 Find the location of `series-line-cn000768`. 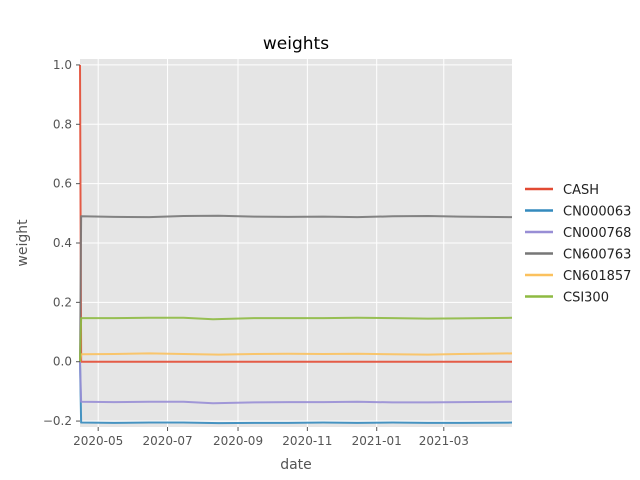

series-line-cn000768 is located at coordinates (296, 383).